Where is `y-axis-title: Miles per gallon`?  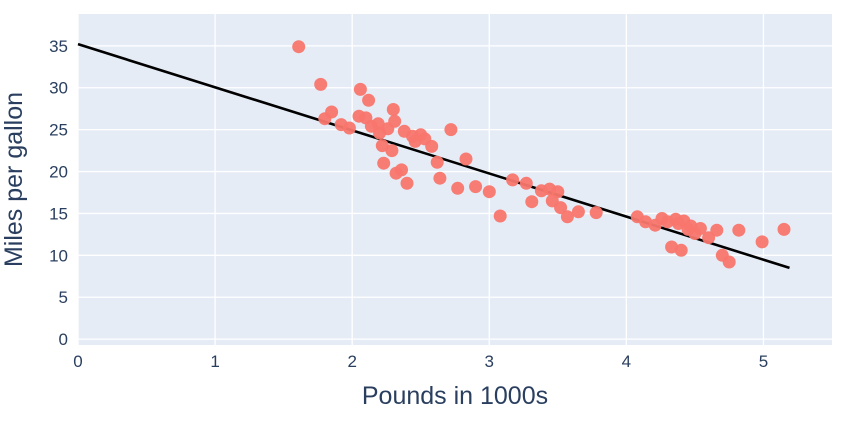 y-axis-title: Miles per gallon is located at coordinates (14, 179).